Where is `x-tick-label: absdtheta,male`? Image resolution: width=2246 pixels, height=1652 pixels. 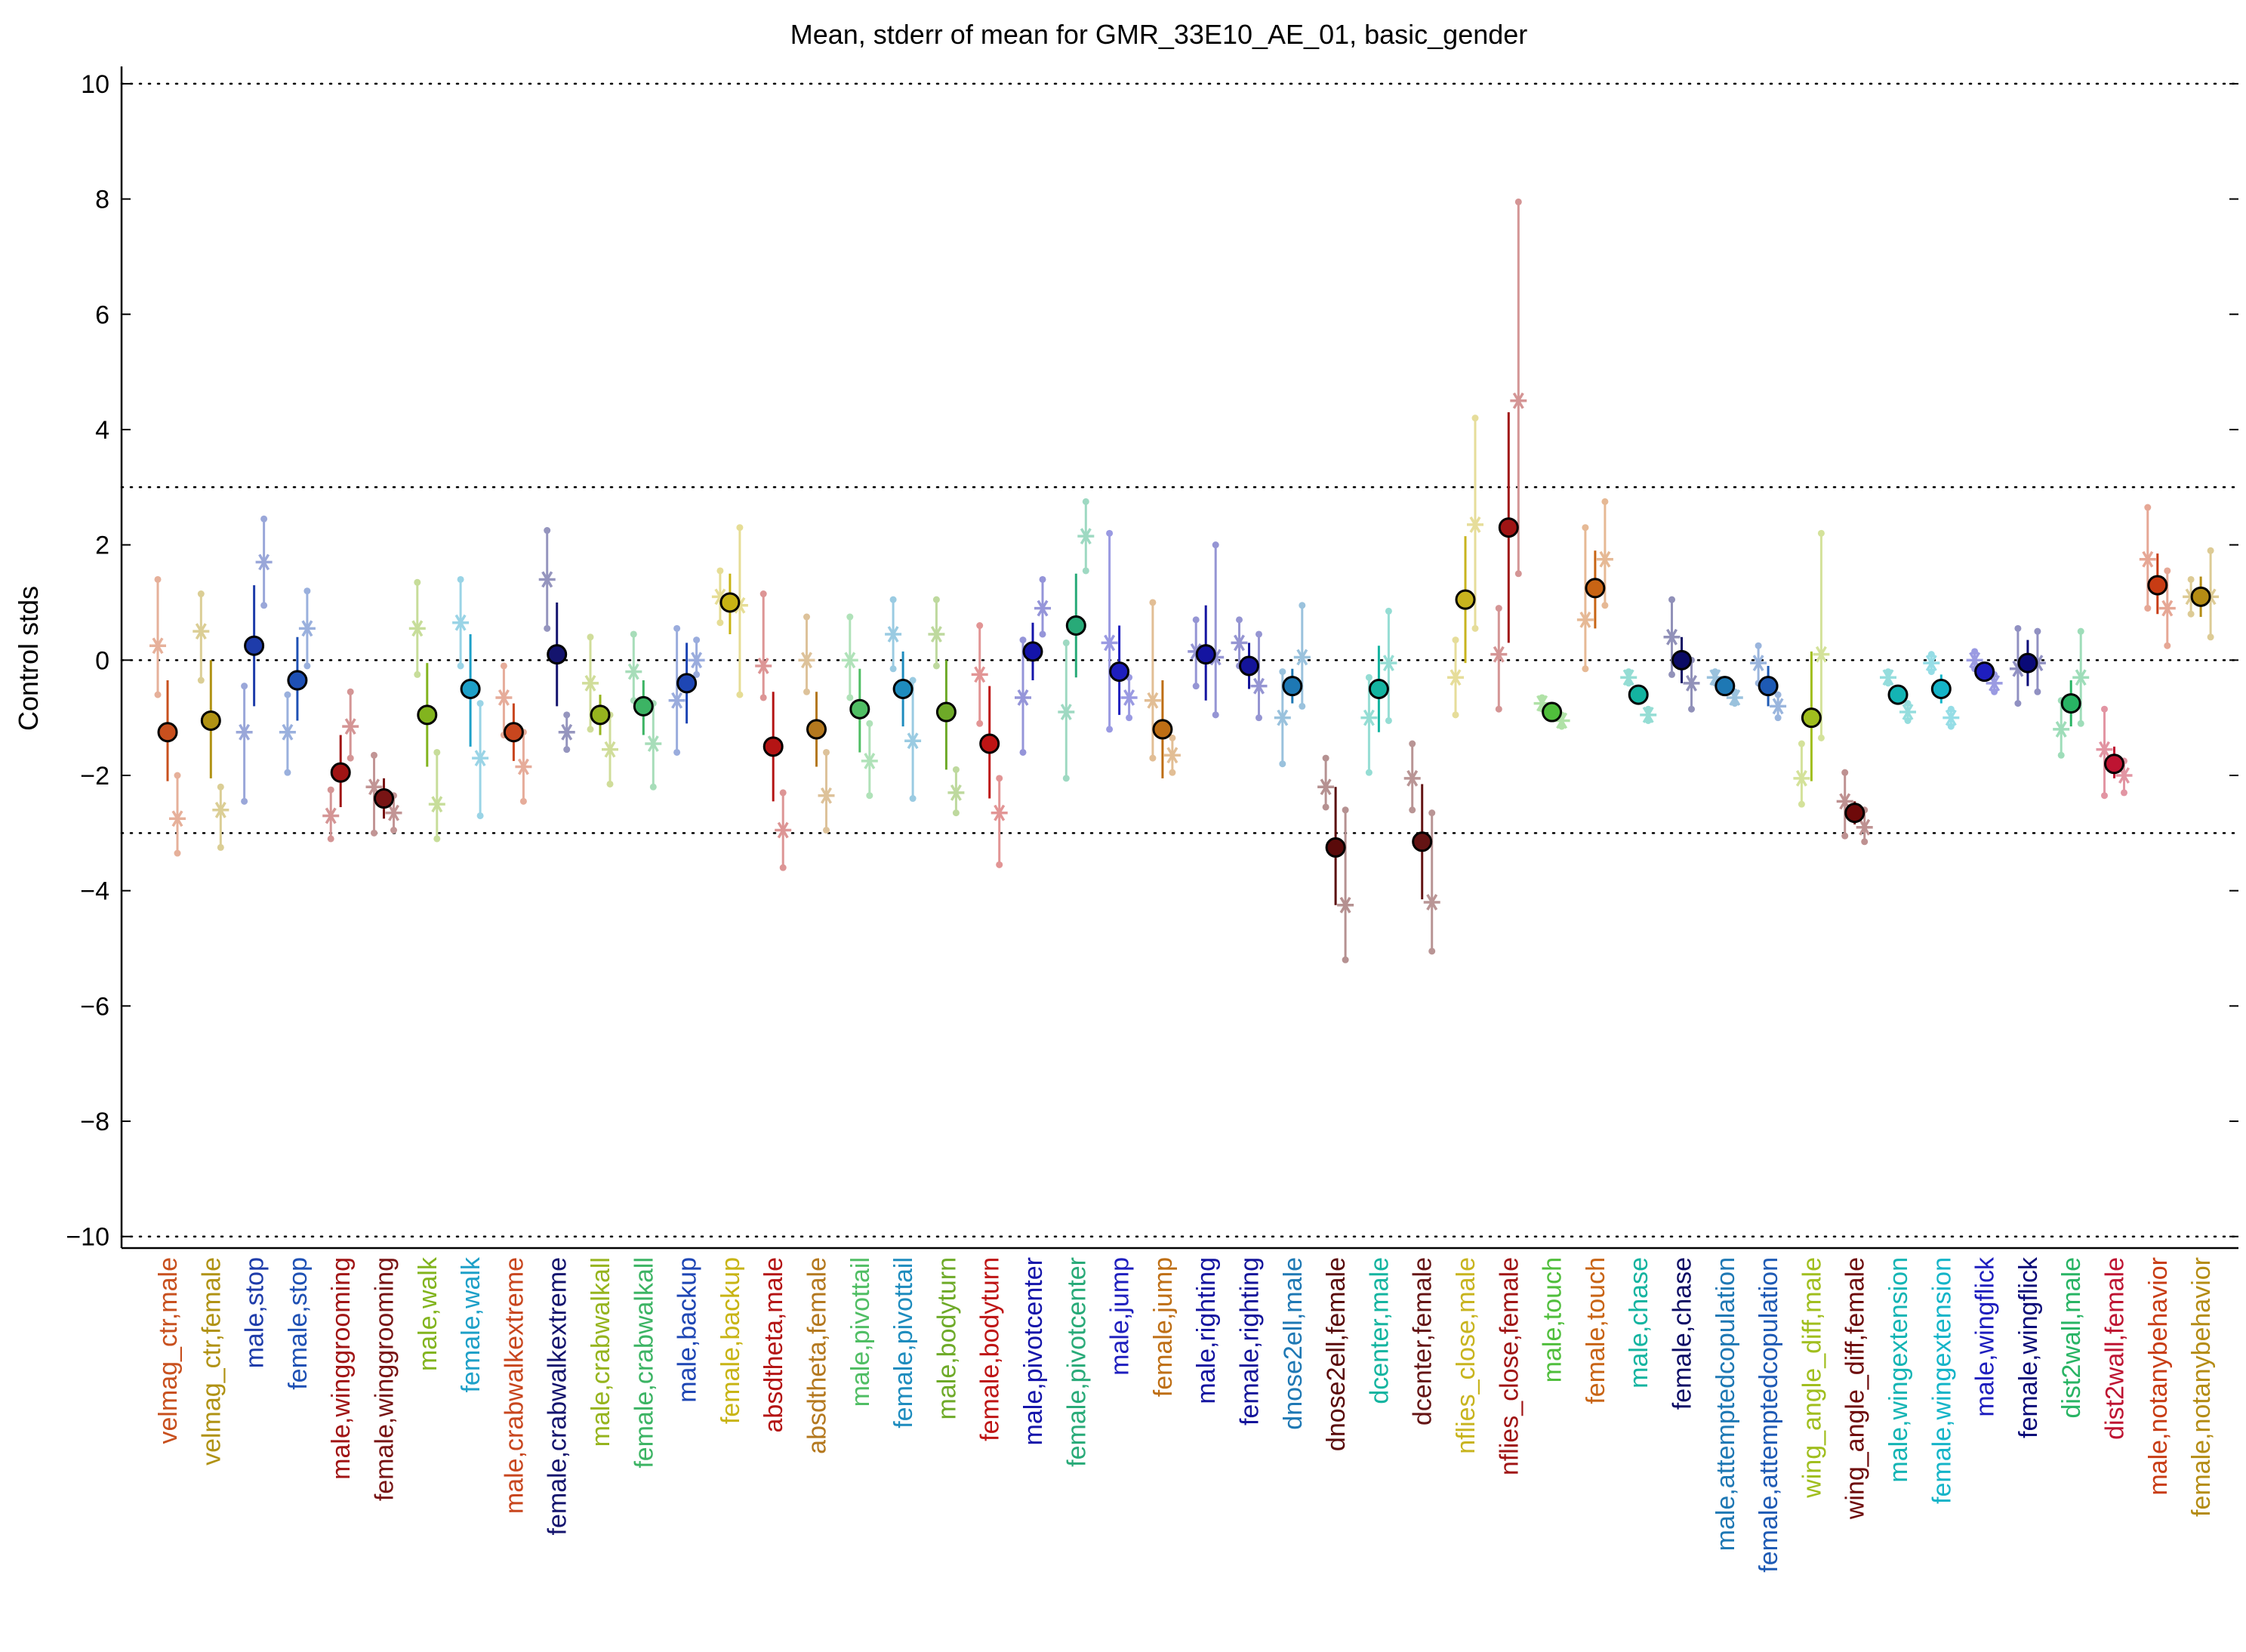 x-tick-label: absdtheta,male is located at coordinates (773, 1345).